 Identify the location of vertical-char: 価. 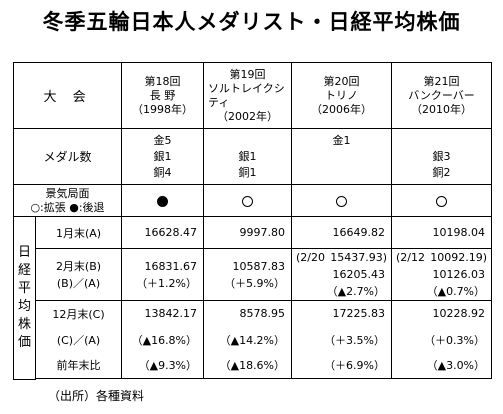
(24, 342).